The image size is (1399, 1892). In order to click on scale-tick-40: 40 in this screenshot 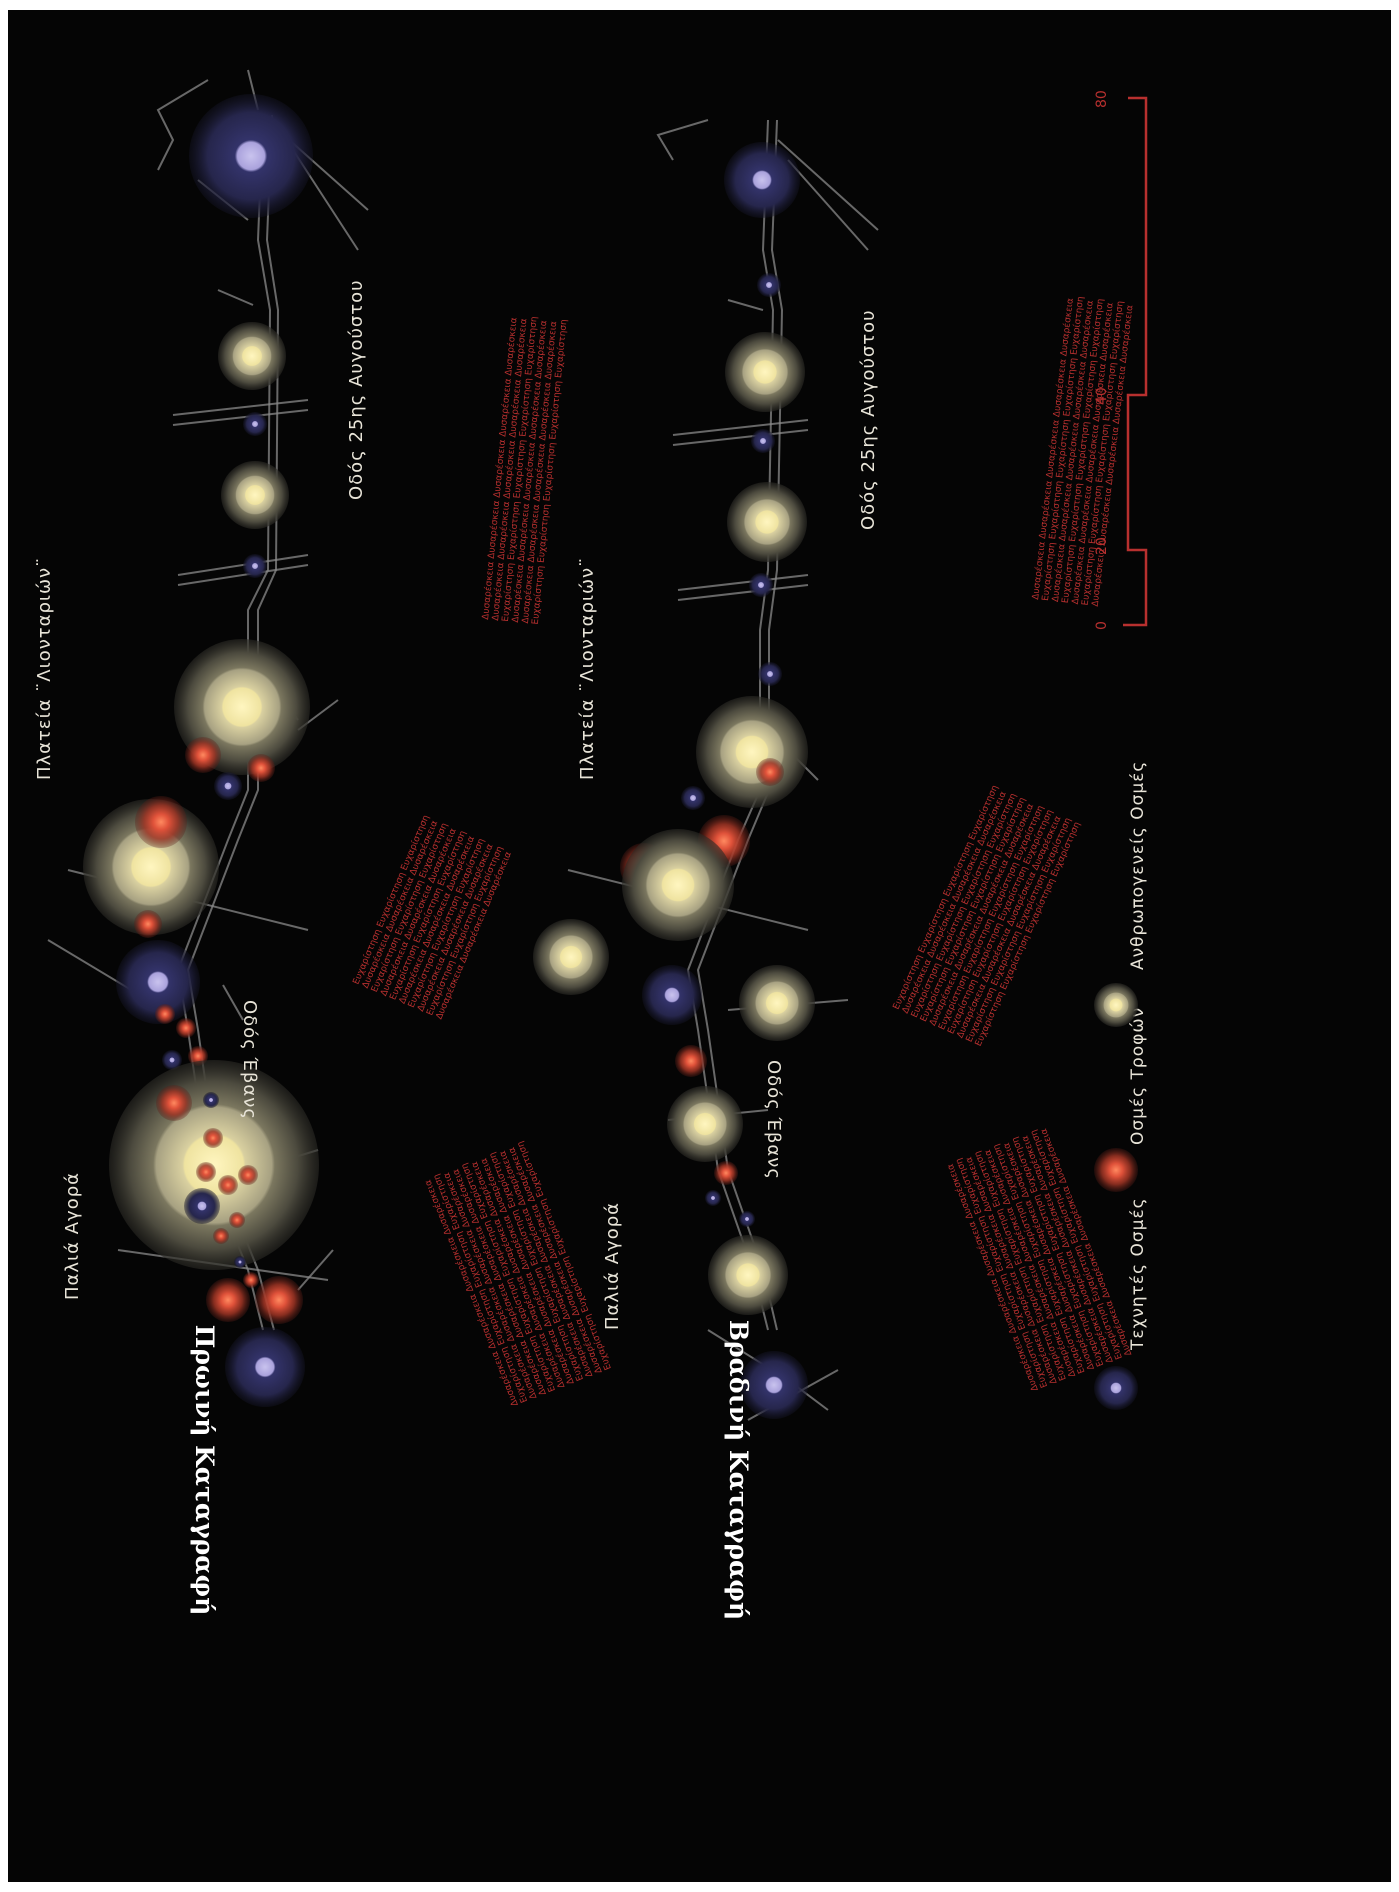, I will do `click(1102, 396)`.